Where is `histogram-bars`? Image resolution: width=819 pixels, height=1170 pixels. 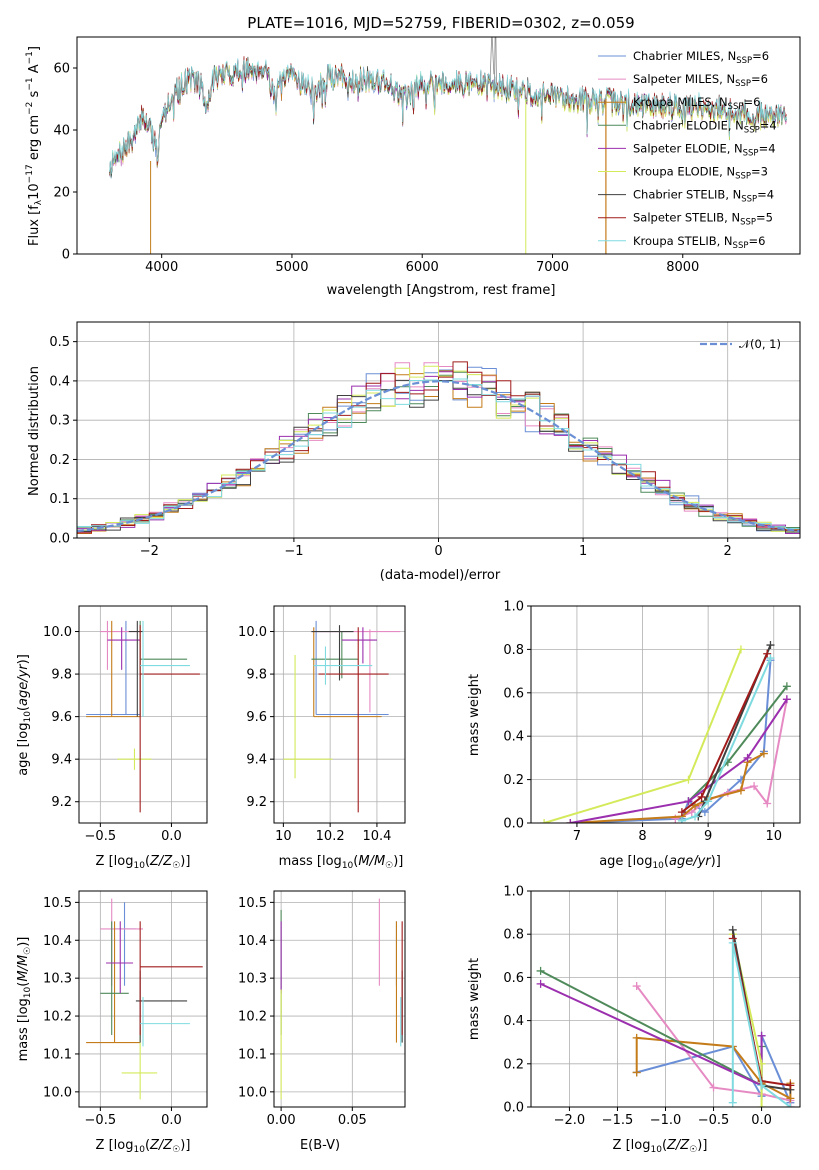 histogram-bars is located at coordinates (438, 447).